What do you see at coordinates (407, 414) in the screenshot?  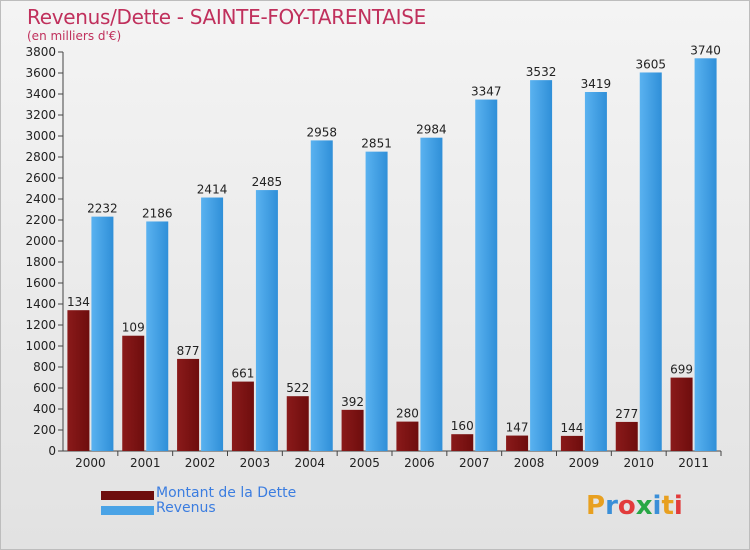 I see `data-label-debt: 280` at bounding box center [407, 414].